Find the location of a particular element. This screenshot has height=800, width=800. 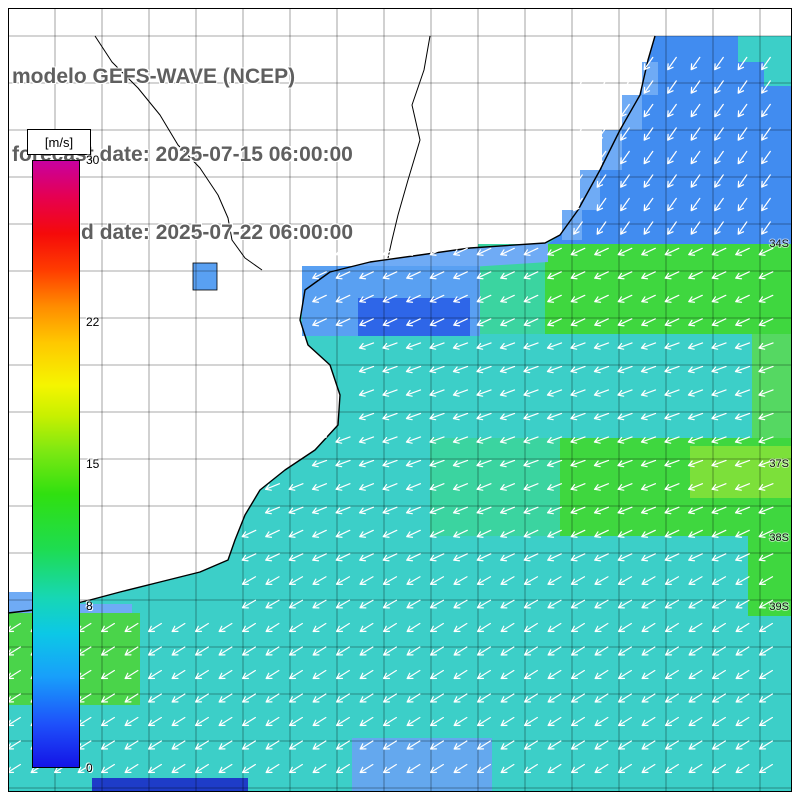

lat-label: 34S is located at coordinates (779, 244).